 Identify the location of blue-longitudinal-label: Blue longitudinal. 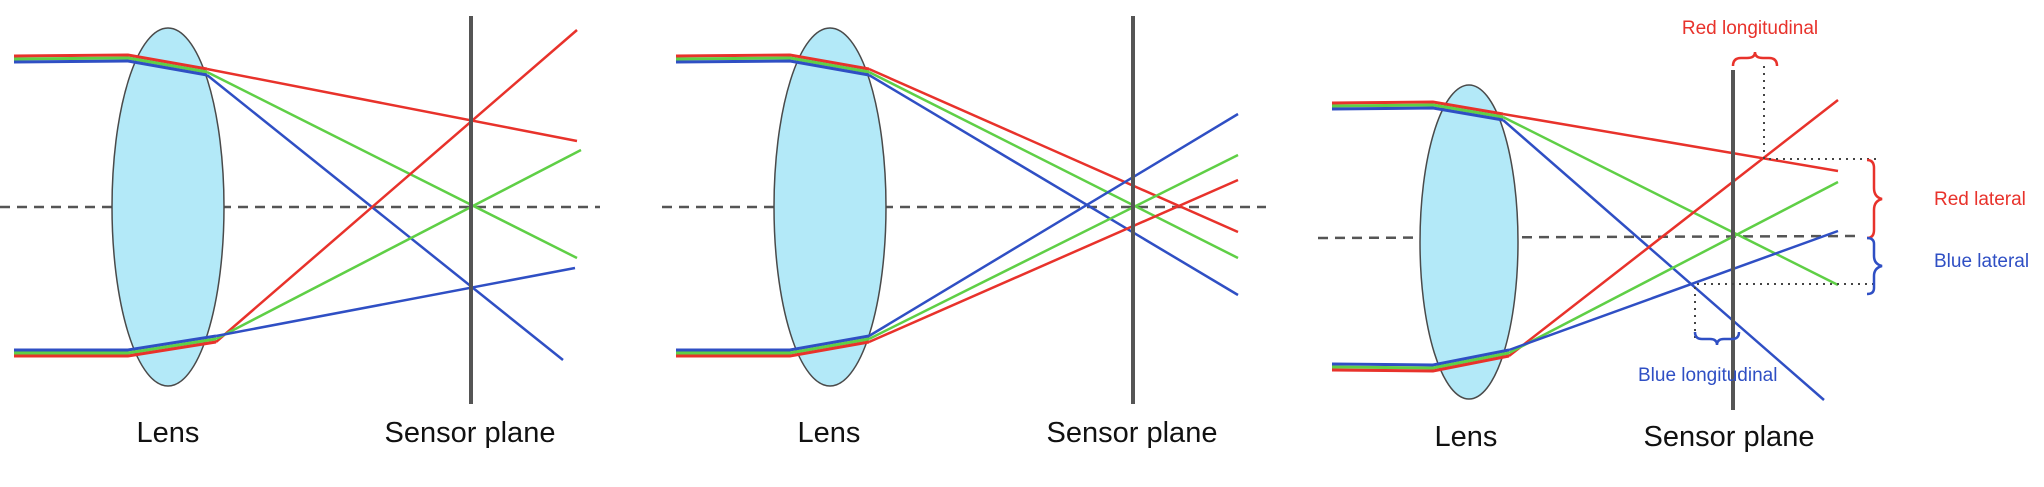
(1707, 375).